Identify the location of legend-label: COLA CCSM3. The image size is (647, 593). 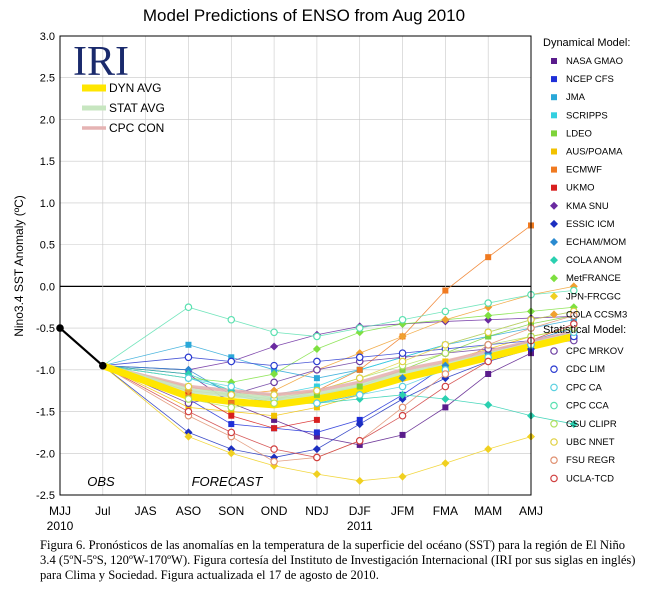
(596, 314).